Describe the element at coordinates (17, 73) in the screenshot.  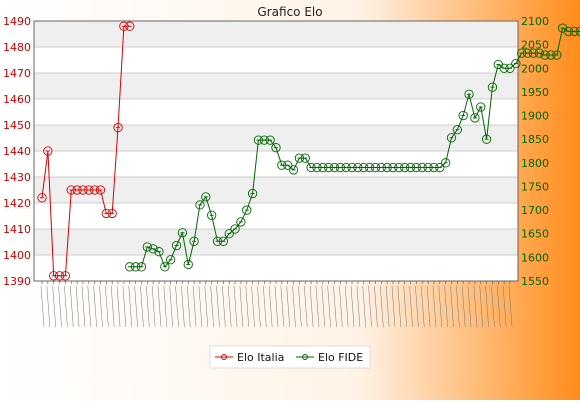
I see `y-left-tick-label: 1470` at that location.